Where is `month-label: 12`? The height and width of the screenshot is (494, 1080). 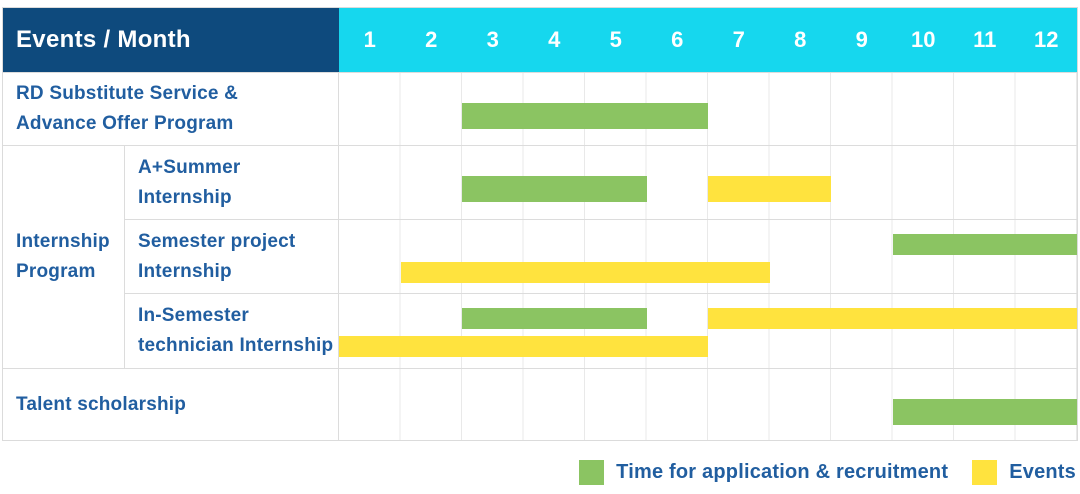 month-label: 12 is located at coordinates (1046, 39).